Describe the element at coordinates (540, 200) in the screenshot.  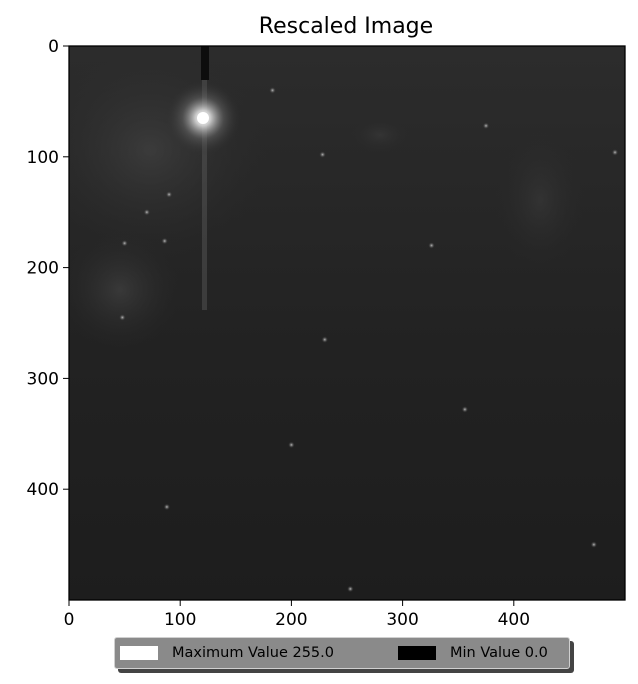
I see `nebula-haze-right` at that location.